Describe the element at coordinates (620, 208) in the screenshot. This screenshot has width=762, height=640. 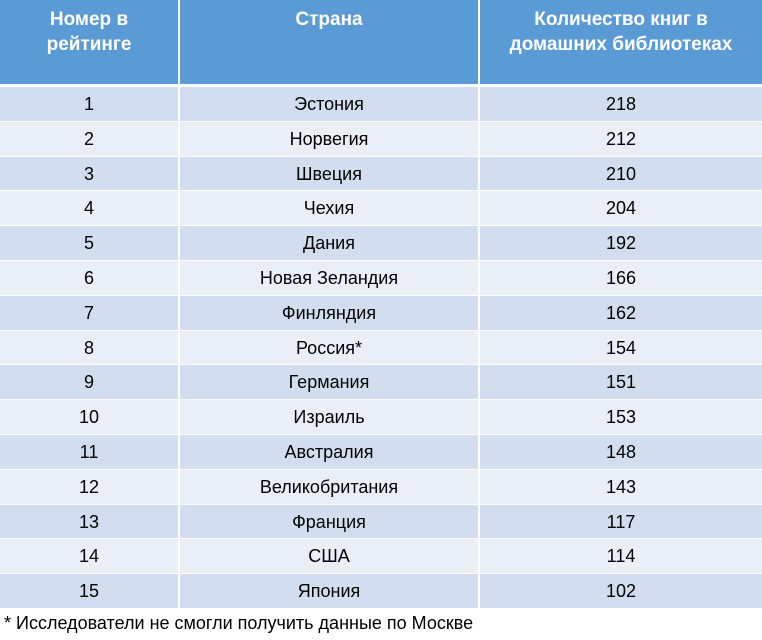
I see `books-count-cell: 204` at that location.